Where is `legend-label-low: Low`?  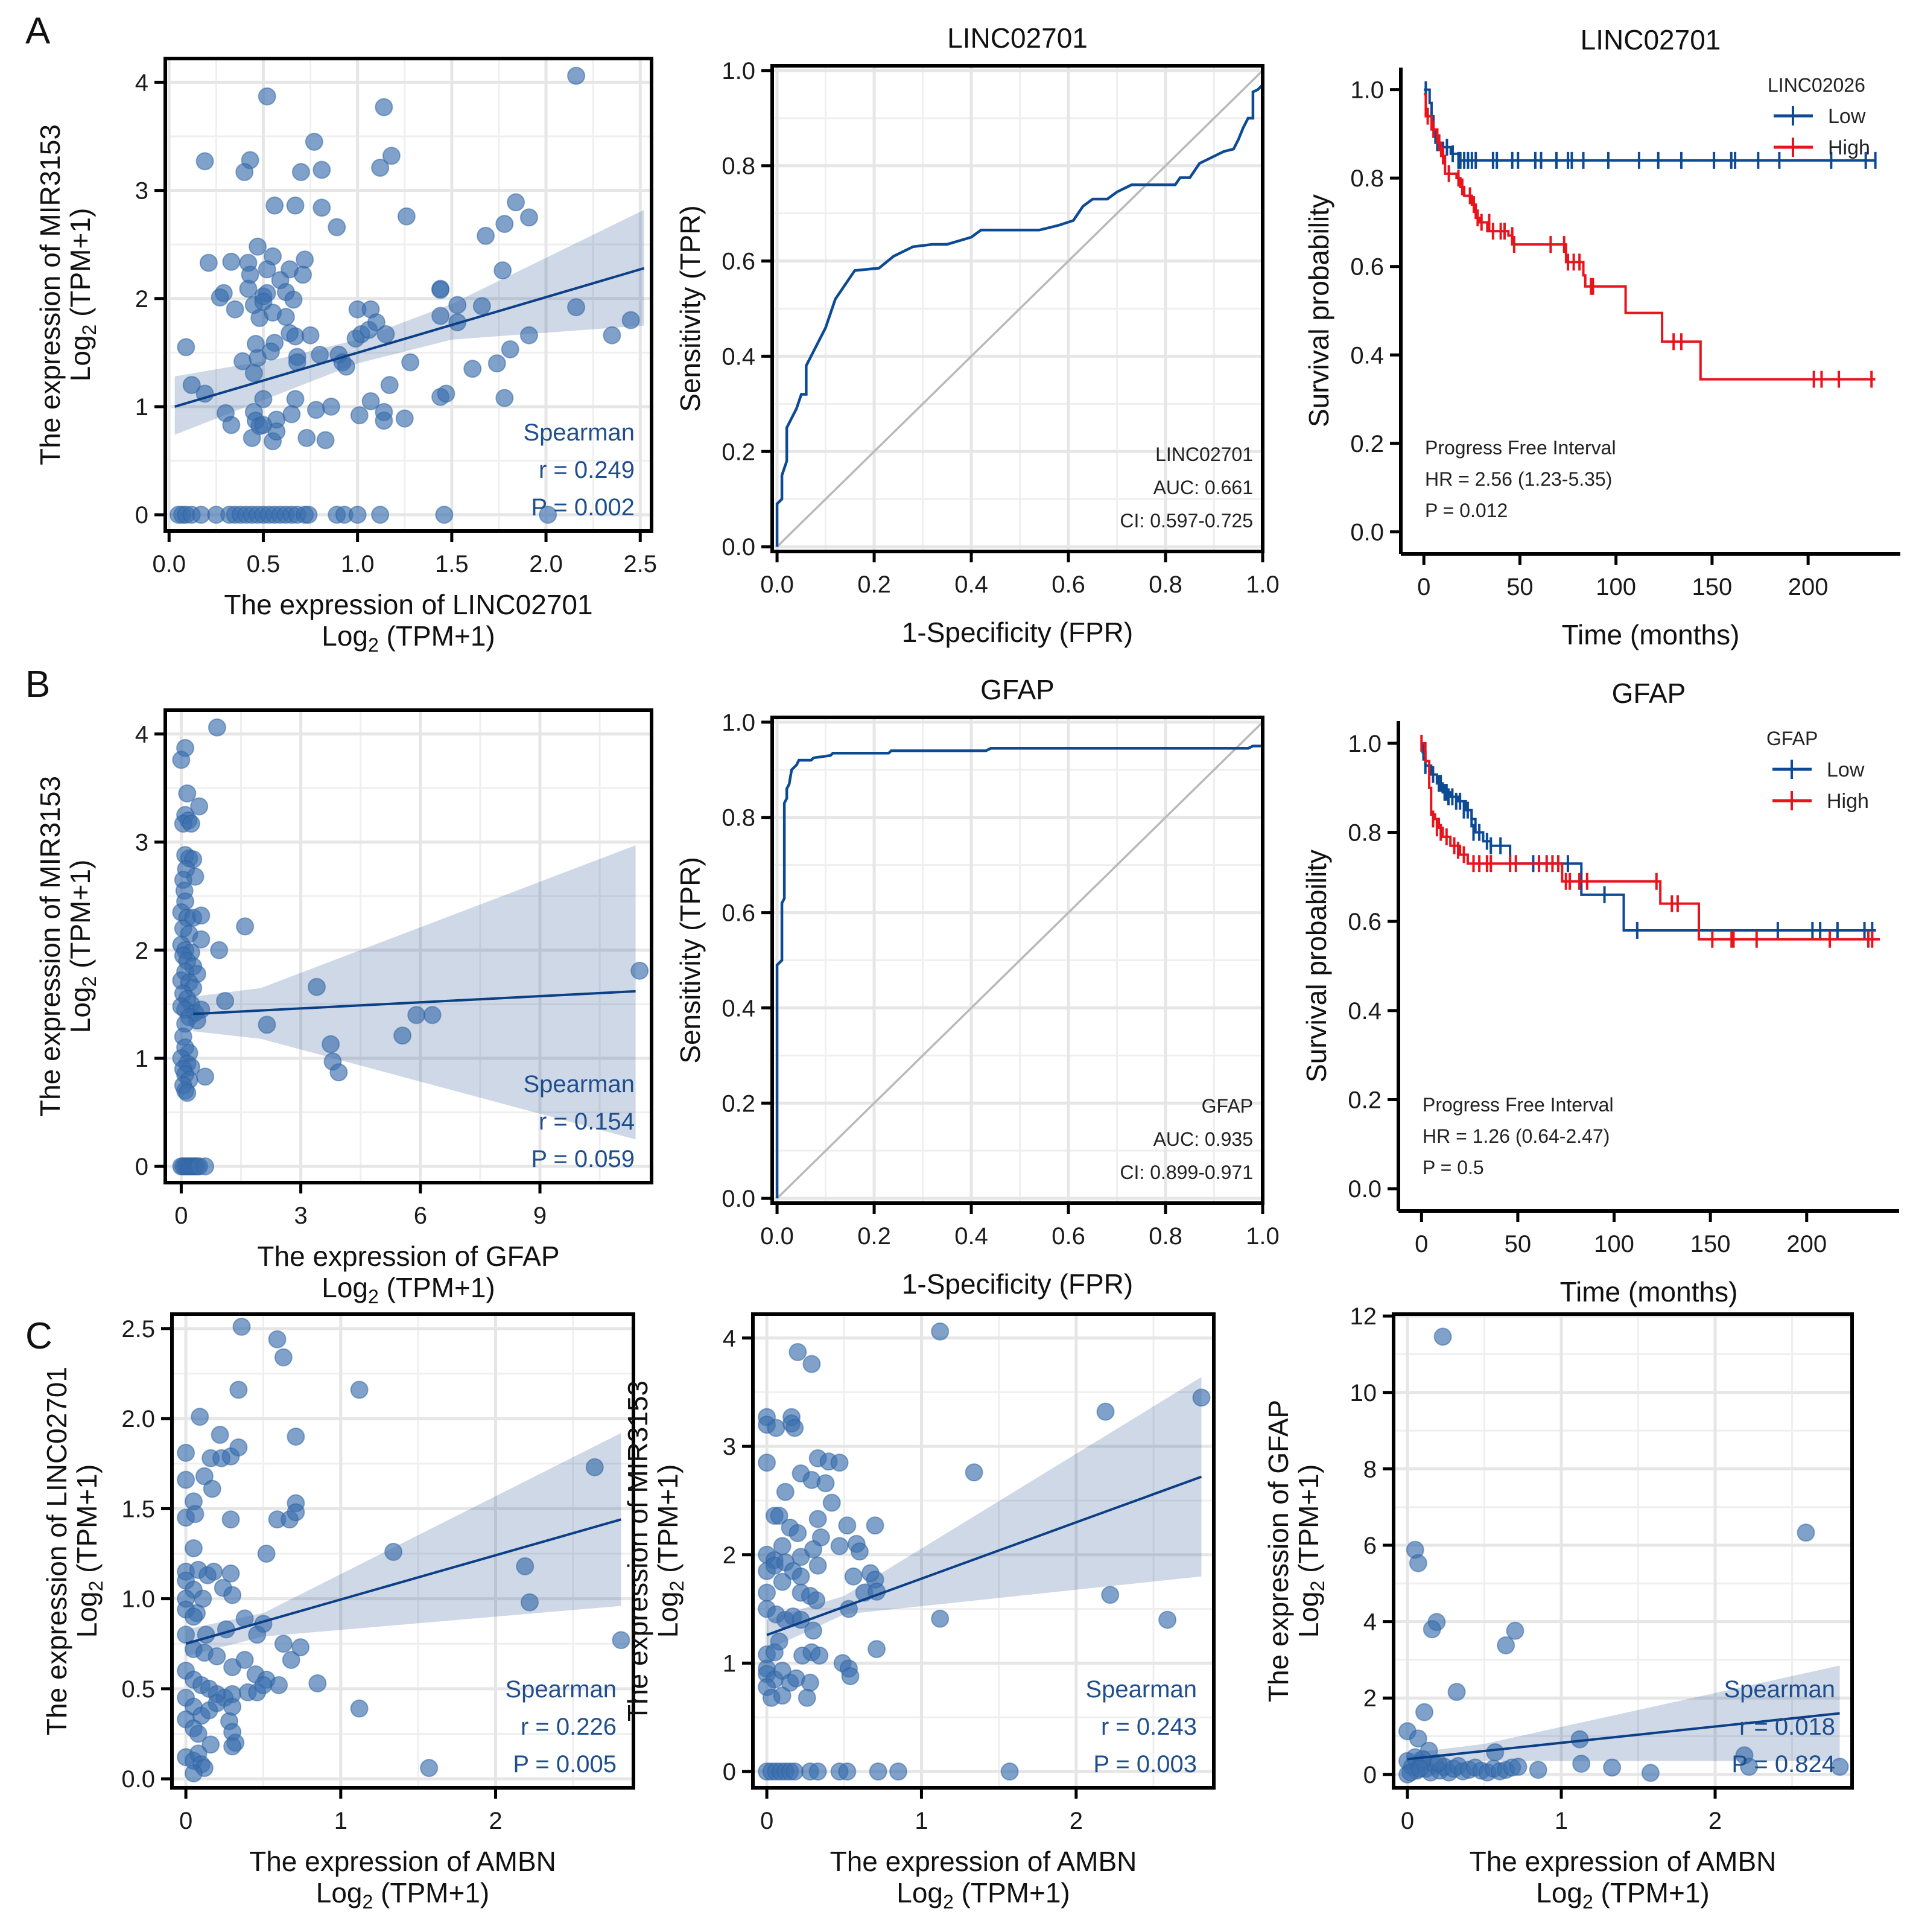 legend-label-low: Low is located at coordinates (1846, 769).